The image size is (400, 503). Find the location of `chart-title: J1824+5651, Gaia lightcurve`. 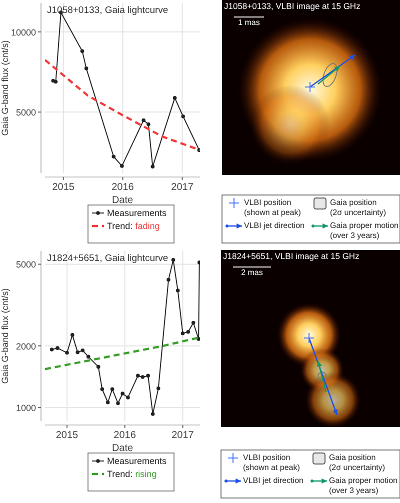

chart-title: J1824+5651, Gaia lightcurve is located at coordinates (107, 258).